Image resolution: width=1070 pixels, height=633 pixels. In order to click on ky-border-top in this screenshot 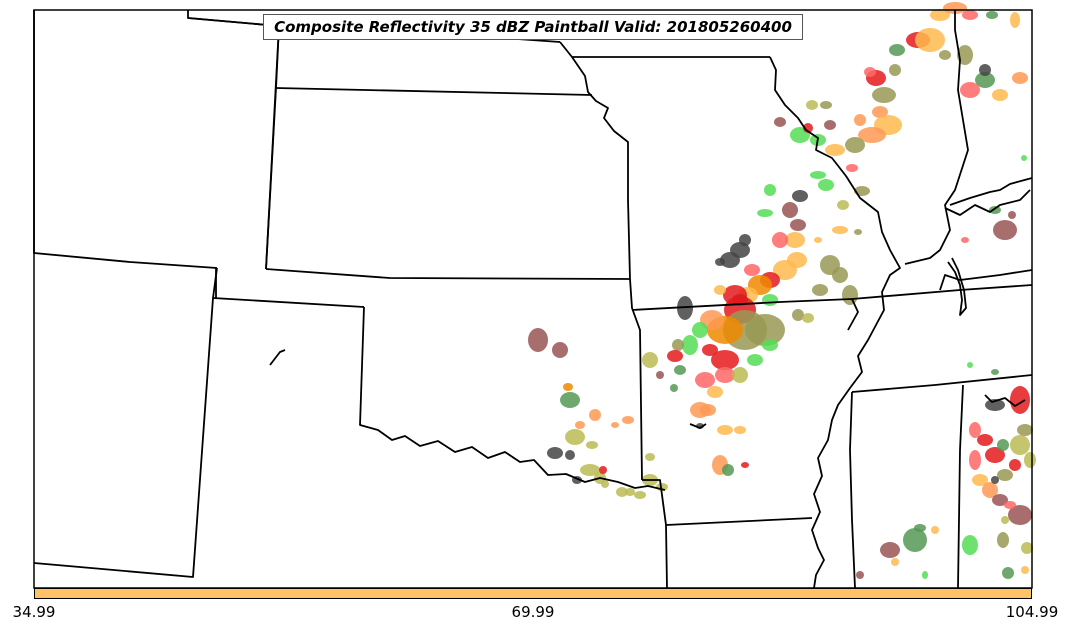, I will do `click(991, 191)`.